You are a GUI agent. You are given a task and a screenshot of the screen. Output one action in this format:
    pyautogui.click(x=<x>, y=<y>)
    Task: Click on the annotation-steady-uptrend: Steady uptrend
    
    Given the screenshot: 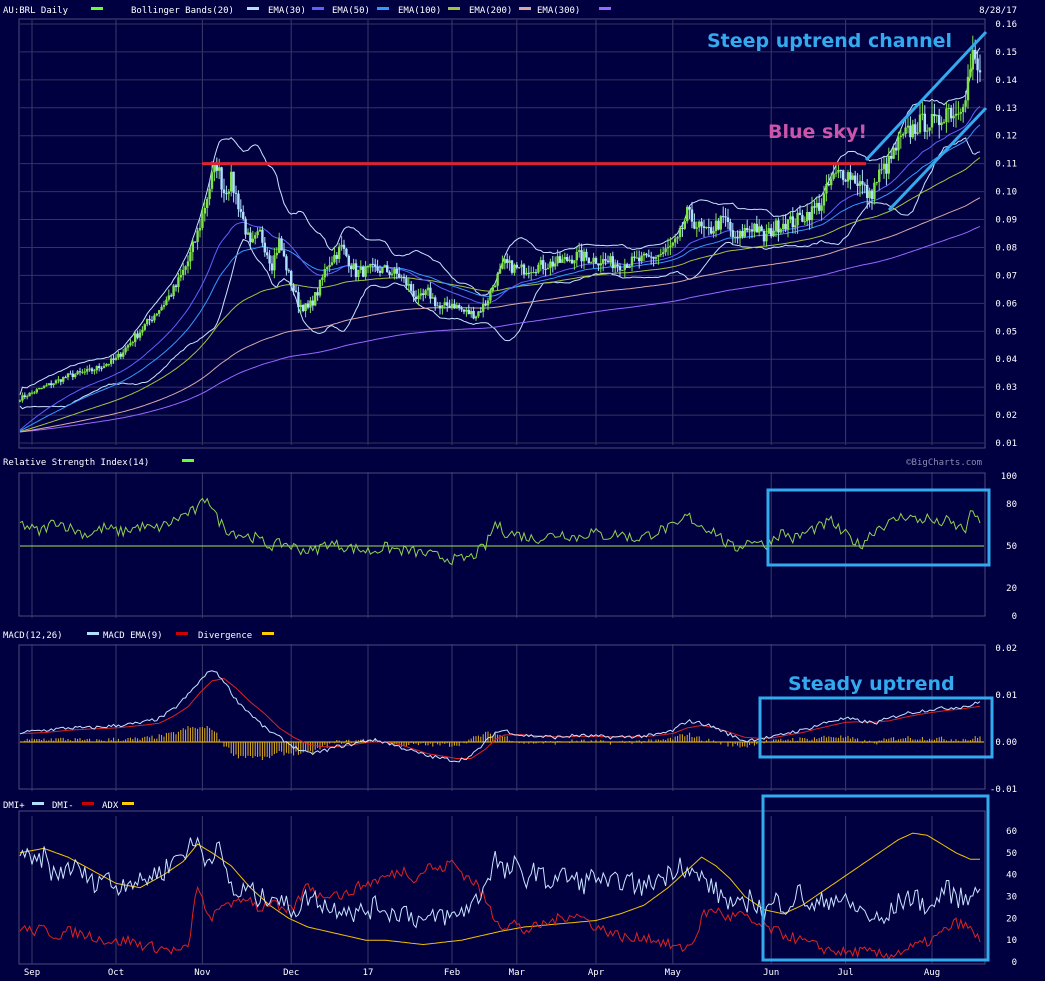 What is the action you would take?
    pyautogui.click(x=871, y=684)
    